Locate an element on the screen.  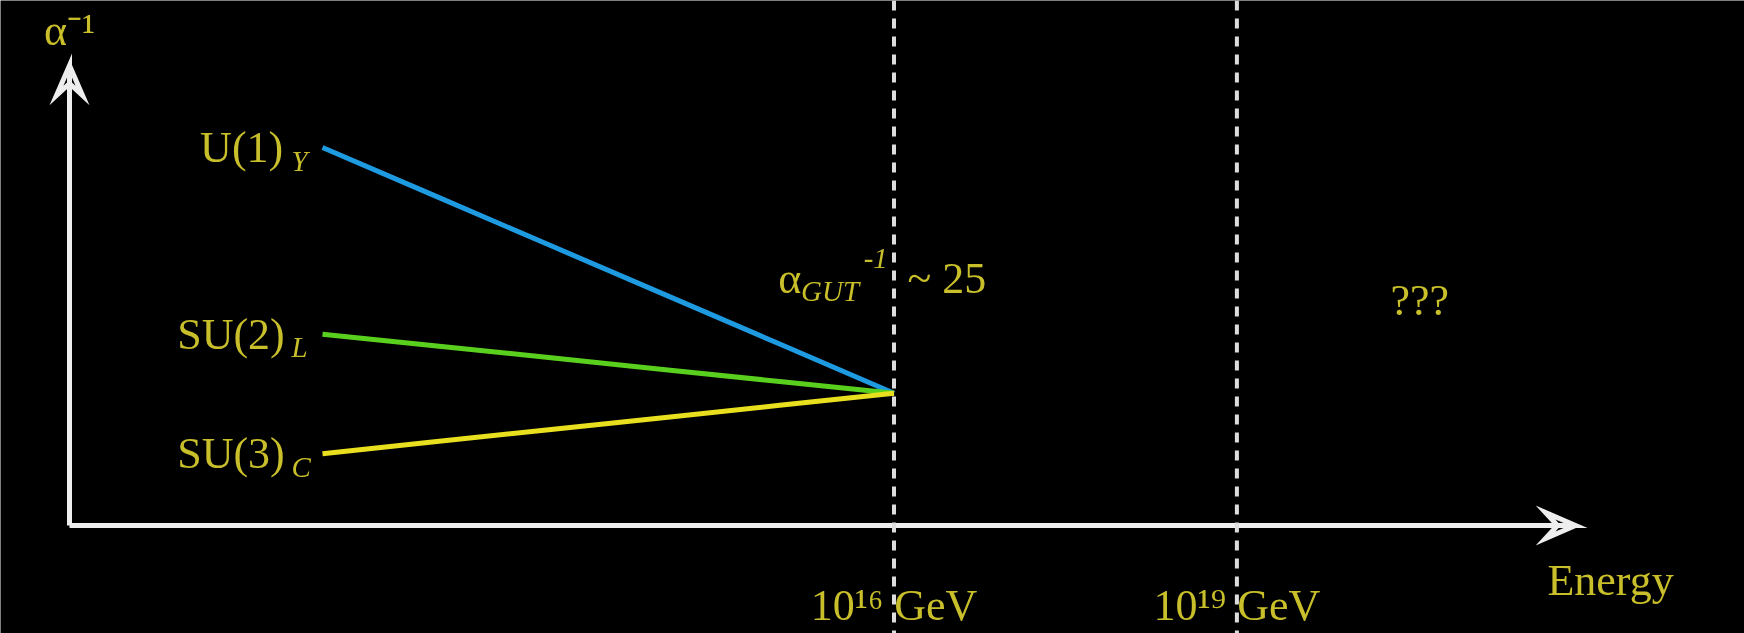
x-tick-label: 10¹⁶ GeV is located at coordinates (894, 605).